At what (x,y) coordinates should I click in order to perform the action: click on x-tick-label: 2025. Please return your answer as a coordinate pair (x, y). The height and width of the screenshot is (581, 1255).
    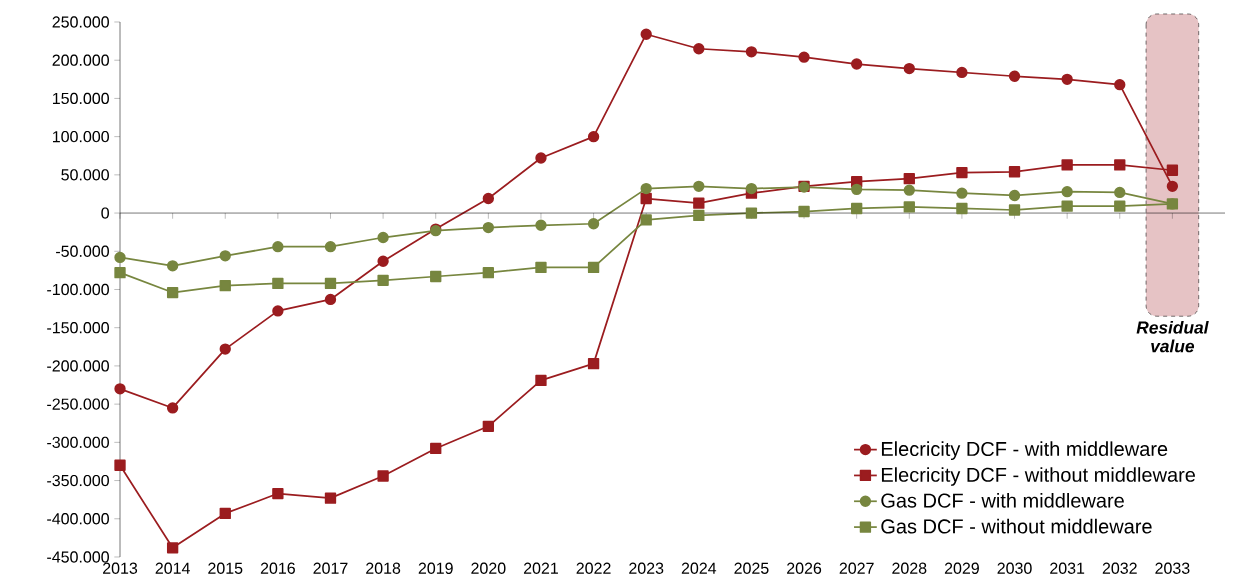
    Looking at the image, I should click on (751, 568).